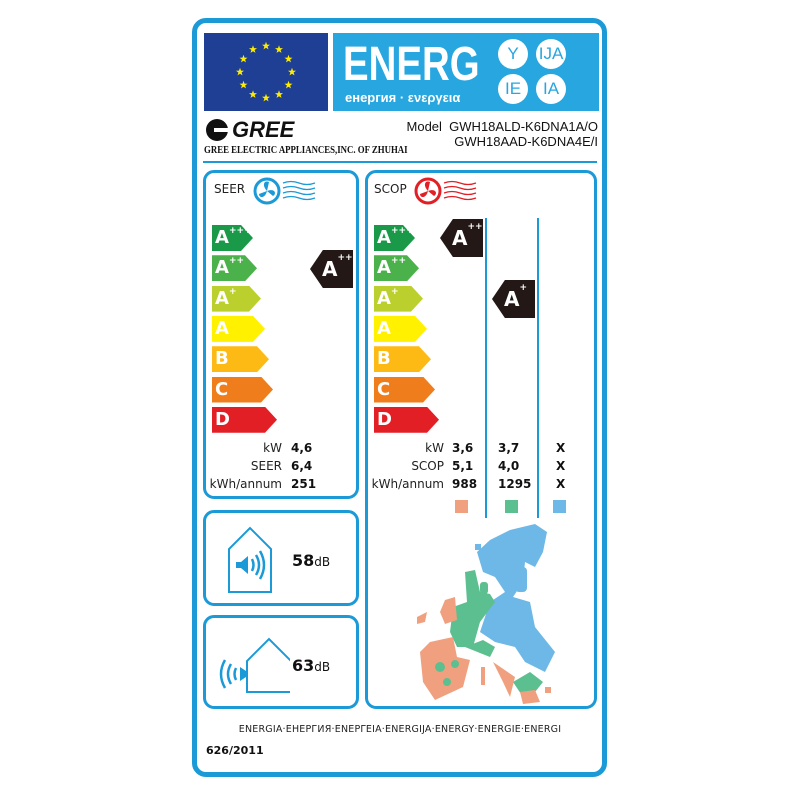 Image resolution: width=800 pixels, height=800 pixels. I want to click on energy-class-letter: B, so click(384, 359).